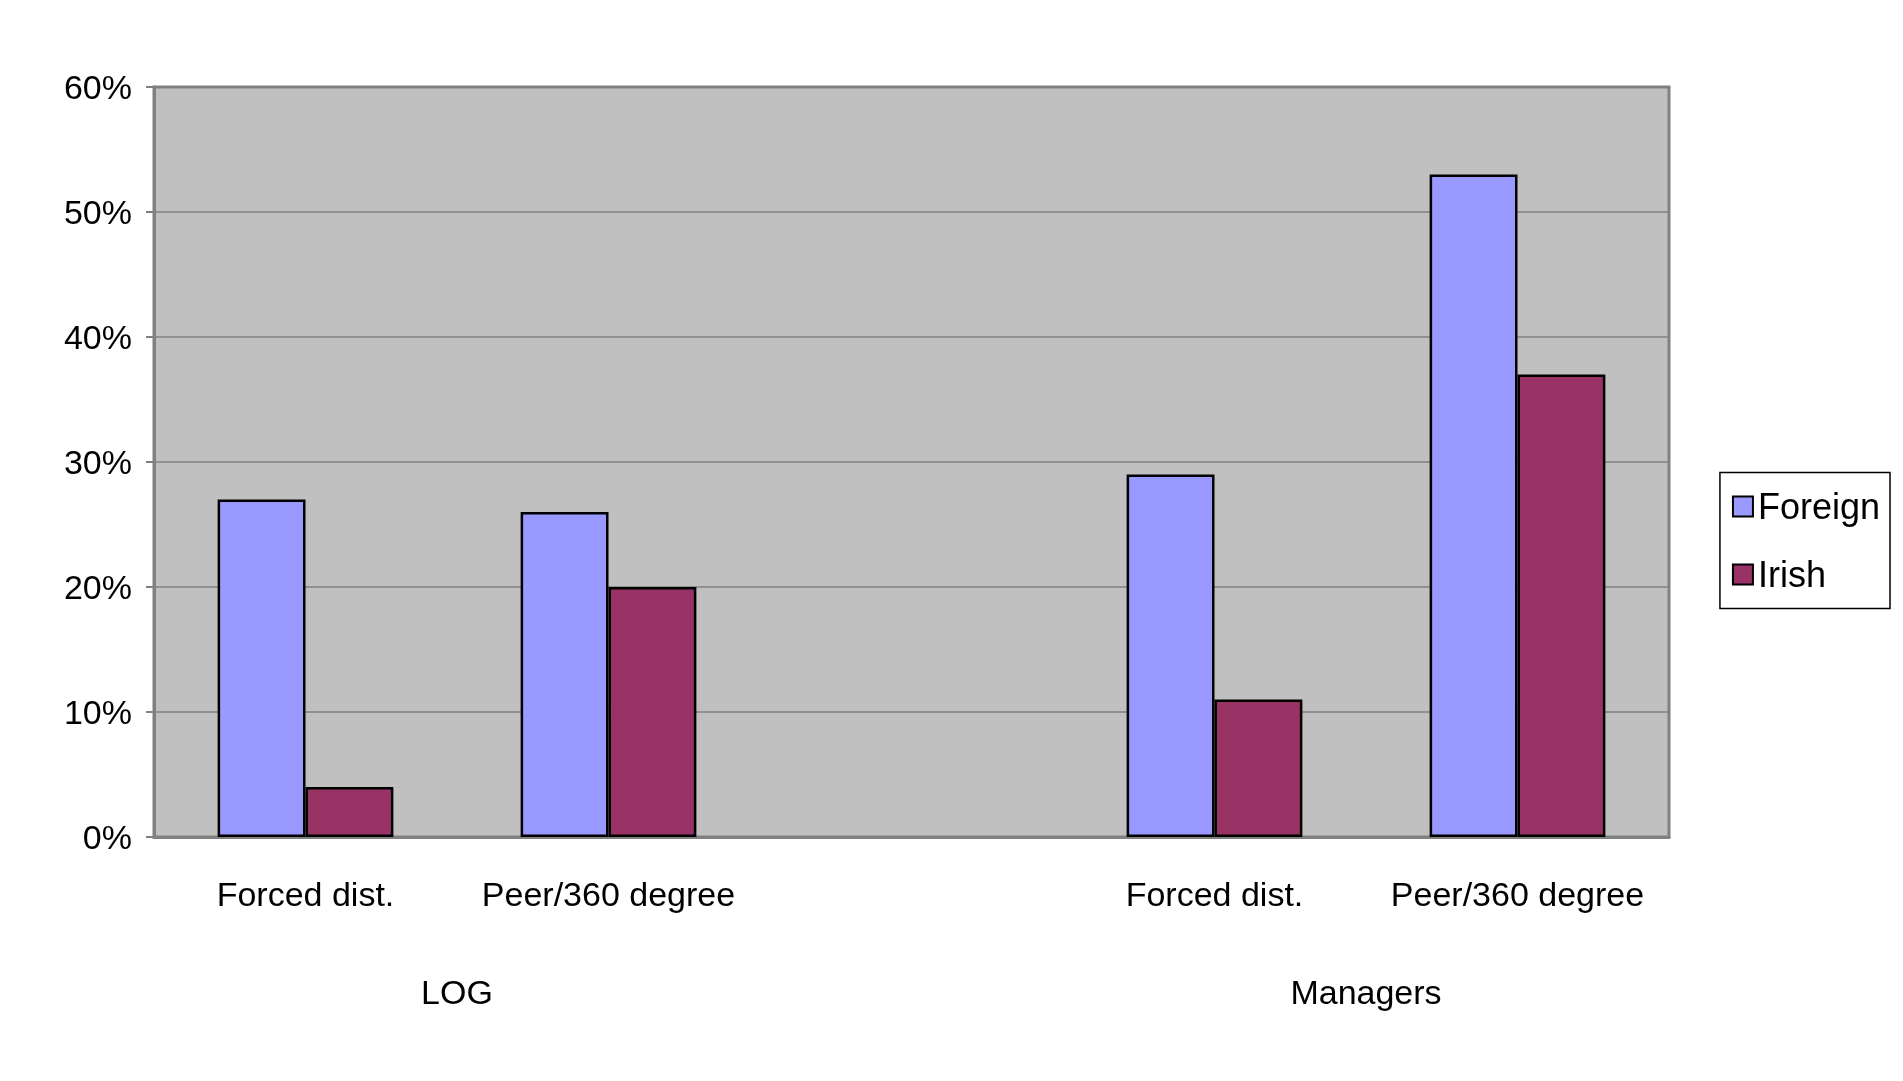 The height and width of the screenshot is (1081, 1903). Describe the element at coordinates (1366, 992) in the screenshot. I see `text: Managers` at that location.